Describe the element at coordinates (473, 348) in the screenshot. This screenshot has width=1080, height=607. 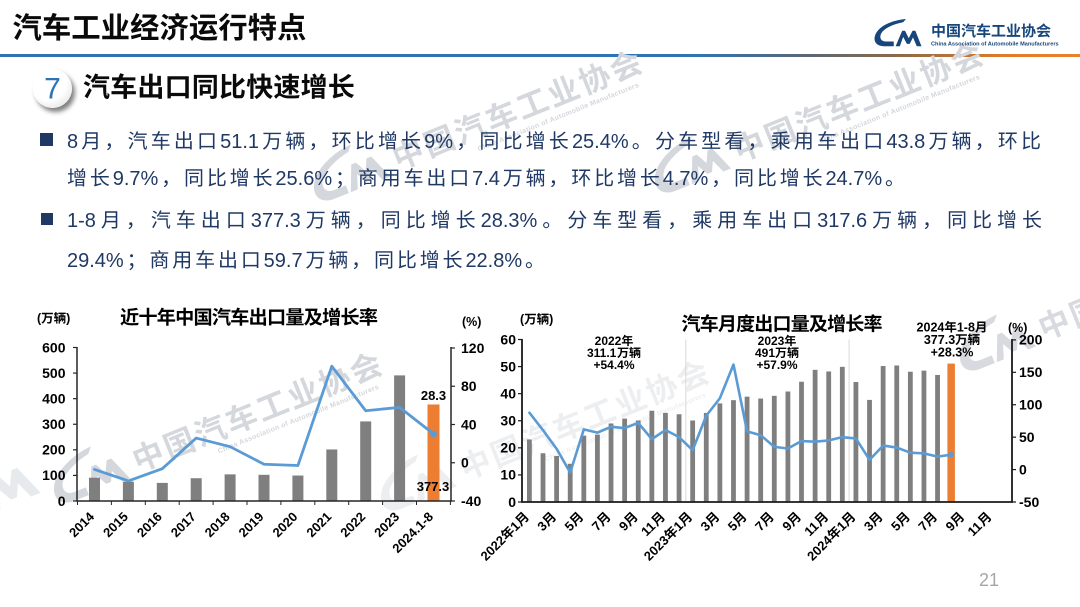
I see `svg-text: 120` at that location.